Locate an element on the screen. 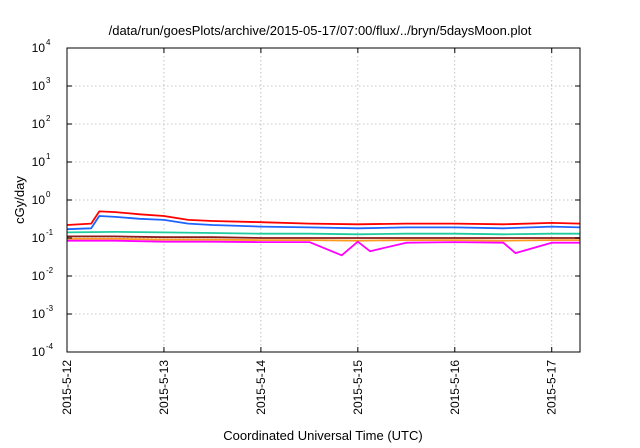  y-axis-label: cGy/day is located at coordinates (19, 200).